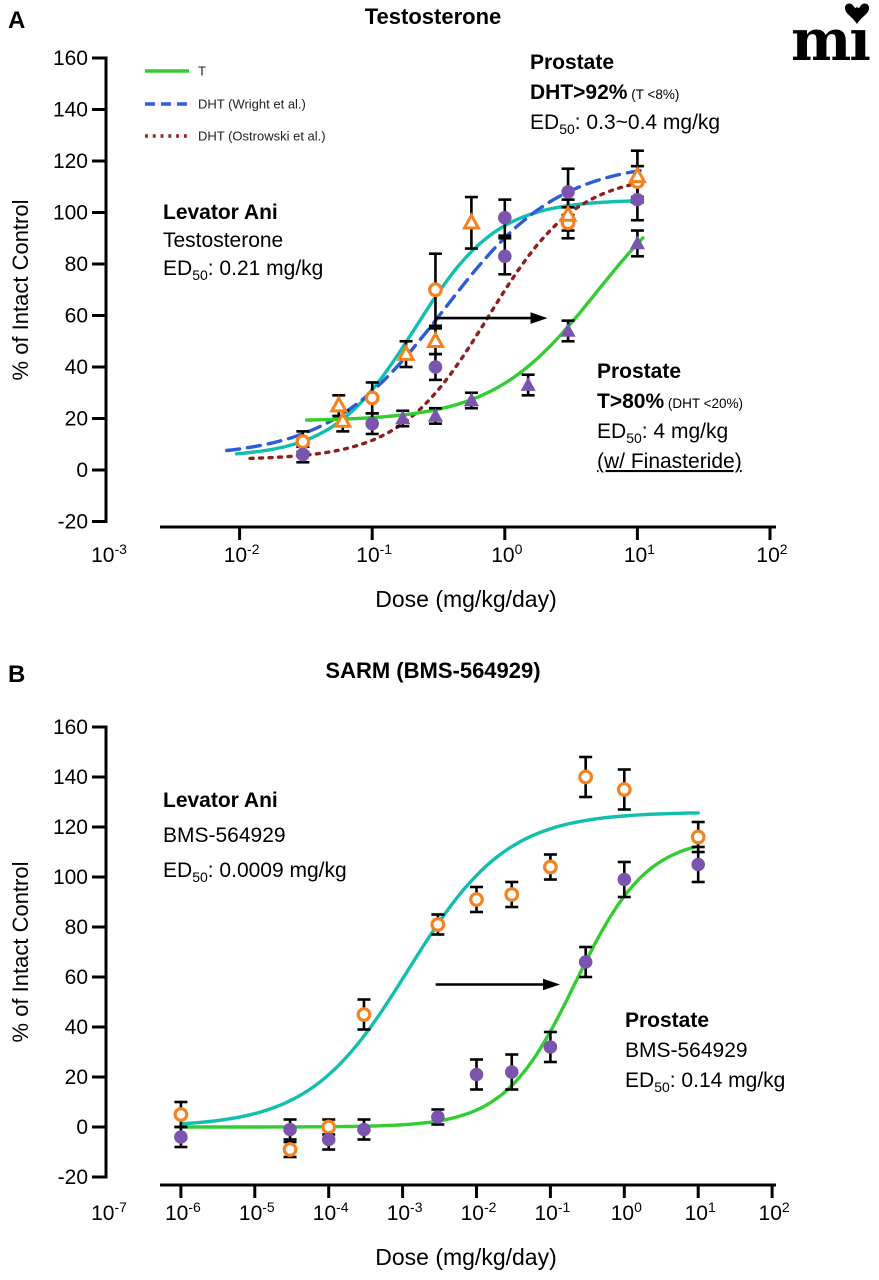 Image resolution: width=879 pixels, height=1280 pixels. What do you see at coordinates (224, 835) in the screenshot?
I see `annotation-line: BMS-564929` at bounding box center [224, 835].